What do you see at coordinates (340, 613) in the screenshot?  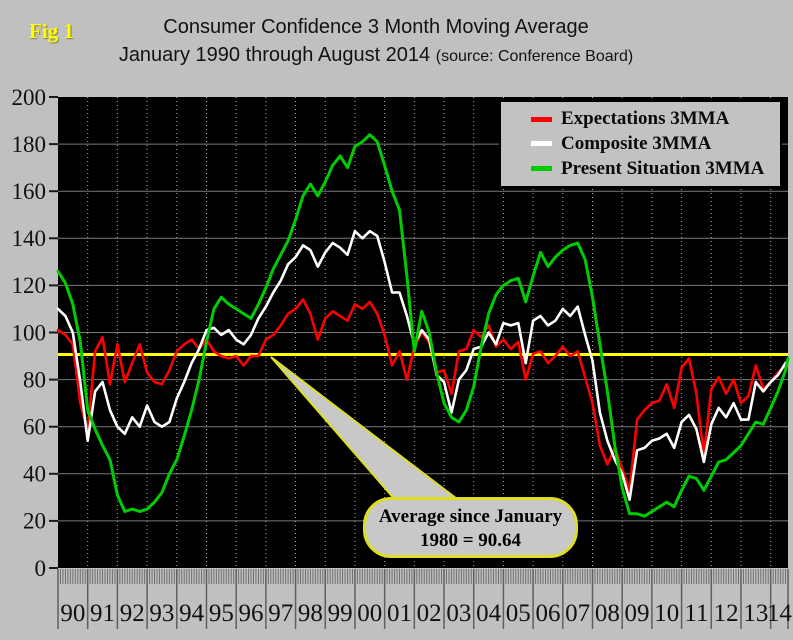 I see `x-tick-label: 99` at bounding box center [340, 613].